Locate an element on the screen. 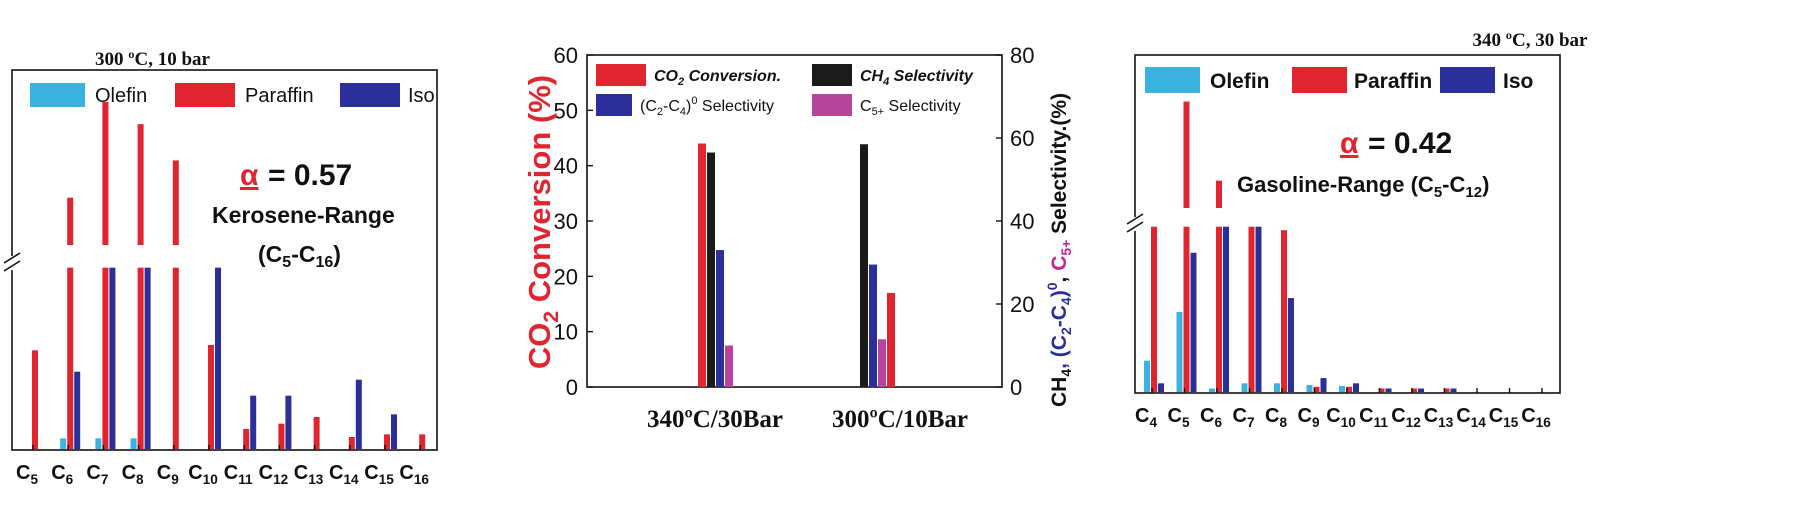  right-bar-olefin-C7 is located at coordinates (1244, 387).